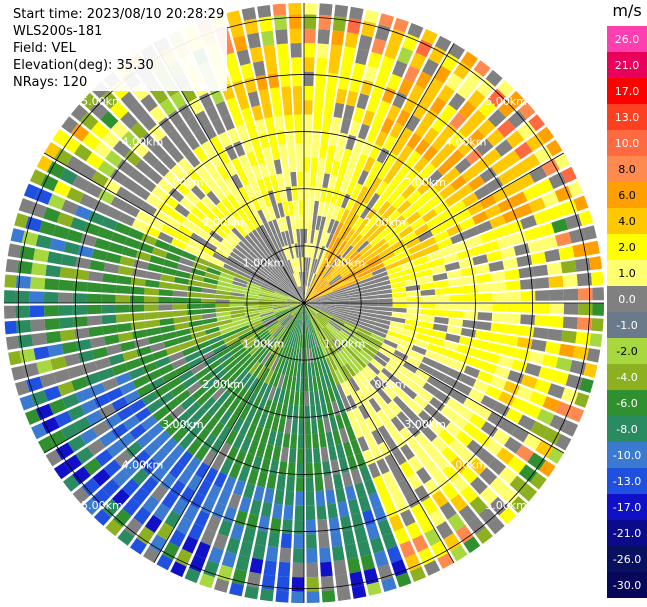  I want to click on colorbar-swatch, so click(627, 39).